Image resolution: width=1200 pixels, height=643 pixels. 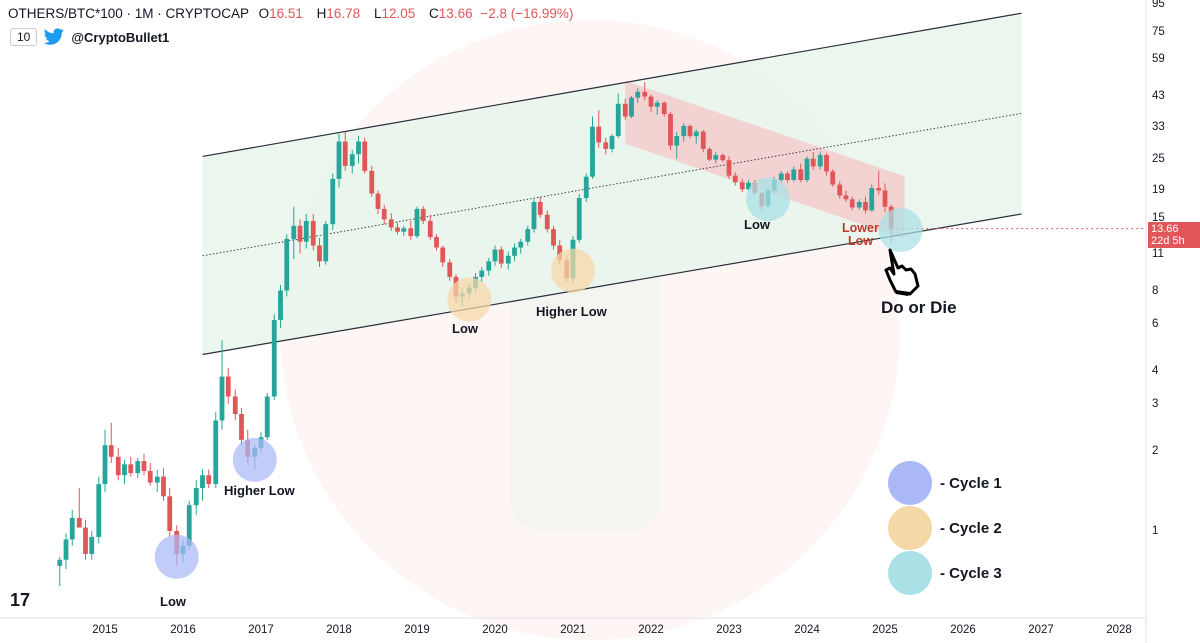 I want to click on annotation-higher-low-2017: Higher Low, so click(x=259, y=490).